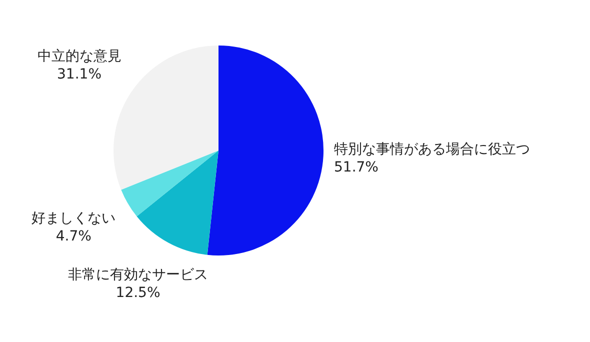  What do you see at coordinates (356, 168) in the screenshot?
I see `data-label: 51.7%` at bounding box center [356, 168].